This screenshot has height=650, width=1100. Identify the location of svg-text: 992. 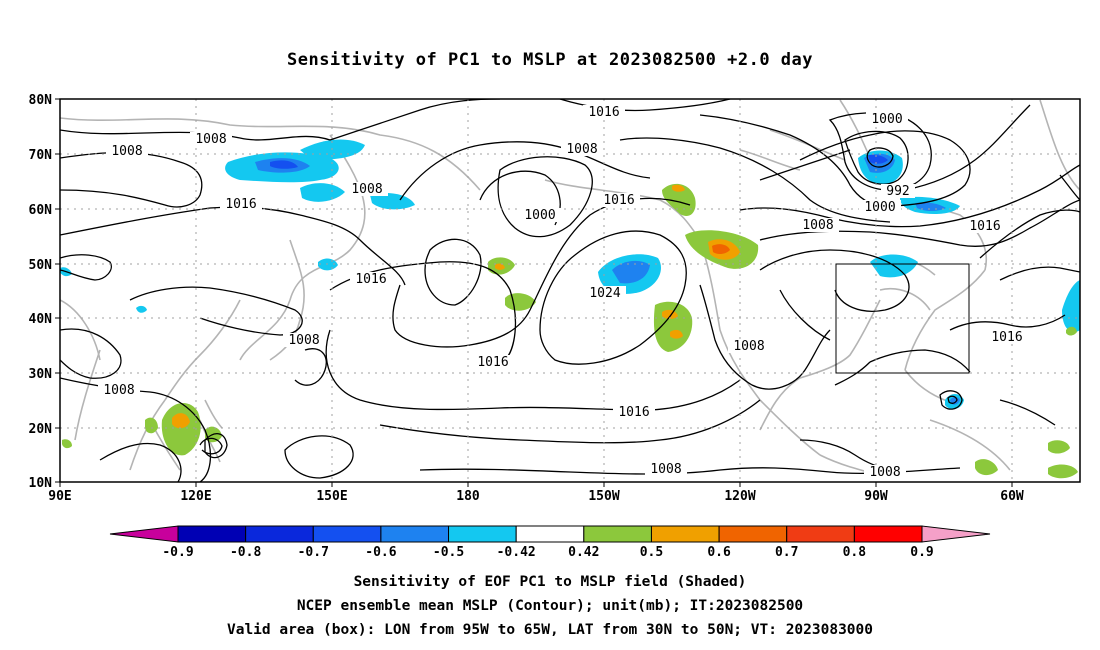
(897, 191).